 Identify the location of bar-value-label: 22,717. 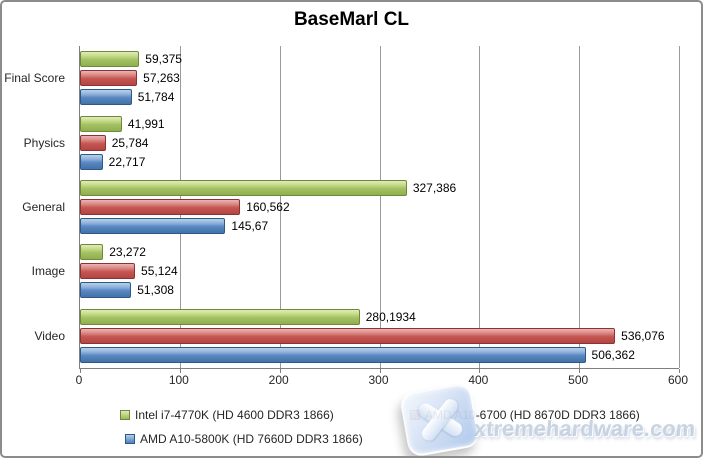
(127, 161).